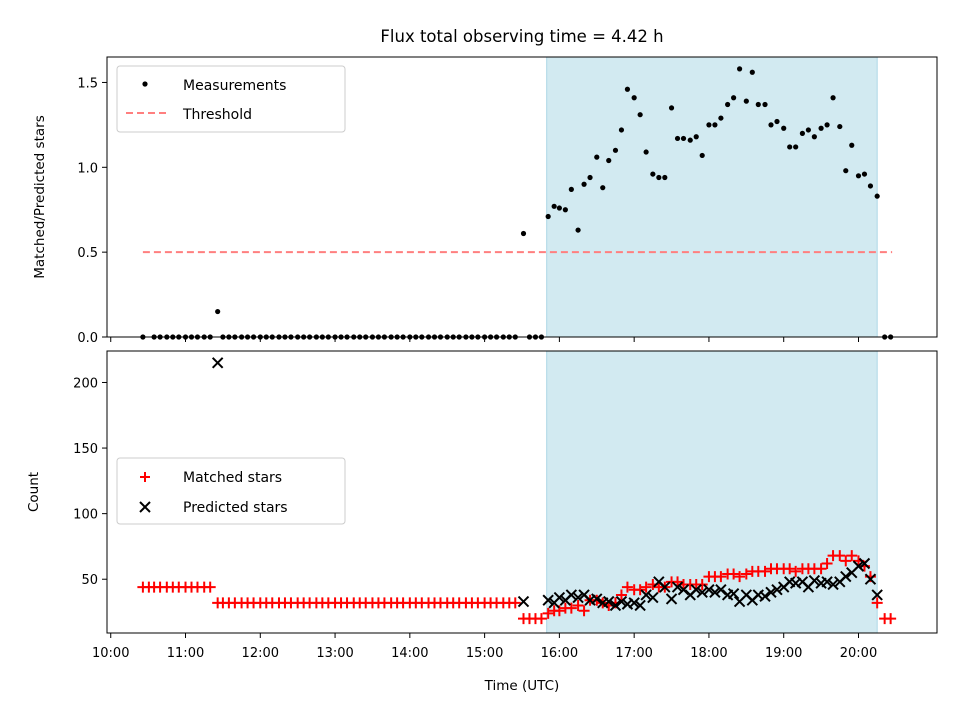 The image size is (960, 720). I want to click on top-yticks-layer: 0.0 0.5 1.0 1.5, so click(92, 211).